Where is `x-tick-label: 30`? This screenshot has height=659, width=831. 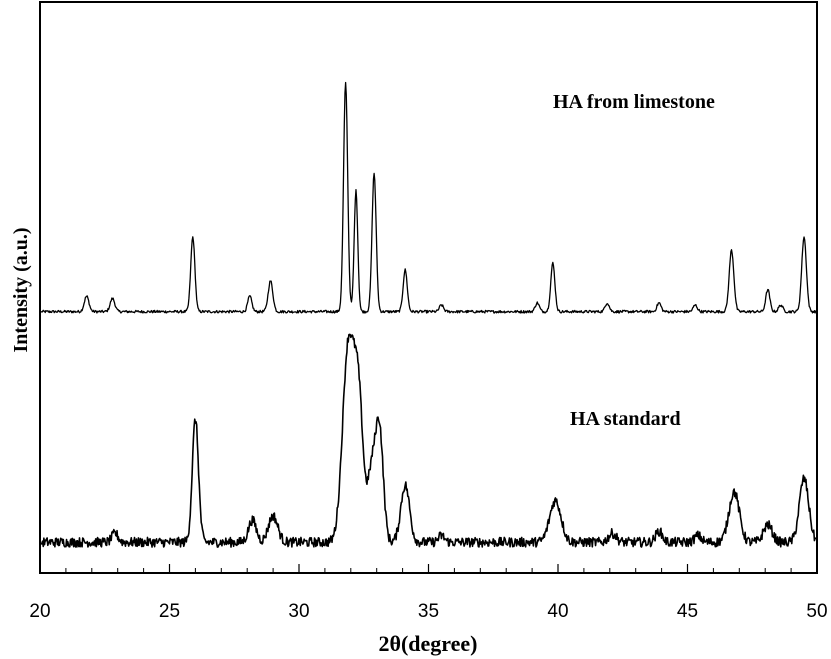 x-tick-label: 30 is located at coordinates (298, 611).